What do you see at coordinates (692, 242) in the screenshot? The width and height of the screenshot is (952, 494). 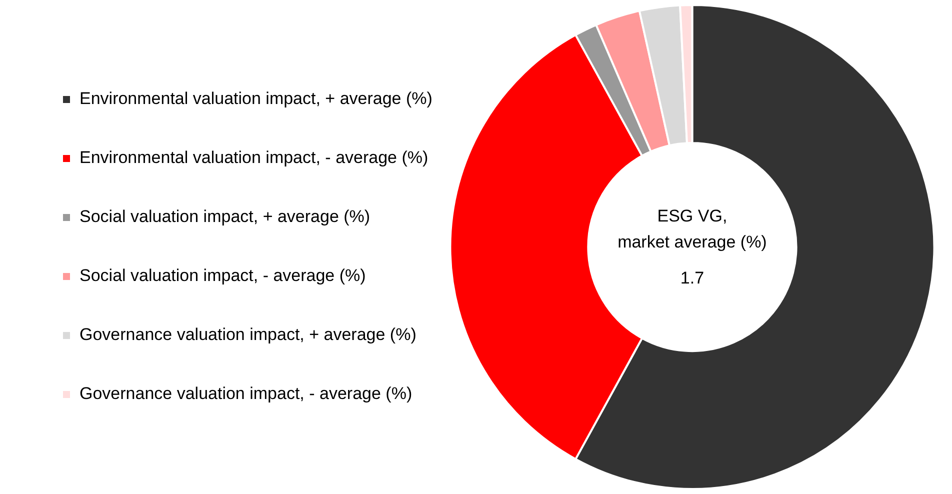 I see `text: market average (%)` at bounding box center [692, 242].